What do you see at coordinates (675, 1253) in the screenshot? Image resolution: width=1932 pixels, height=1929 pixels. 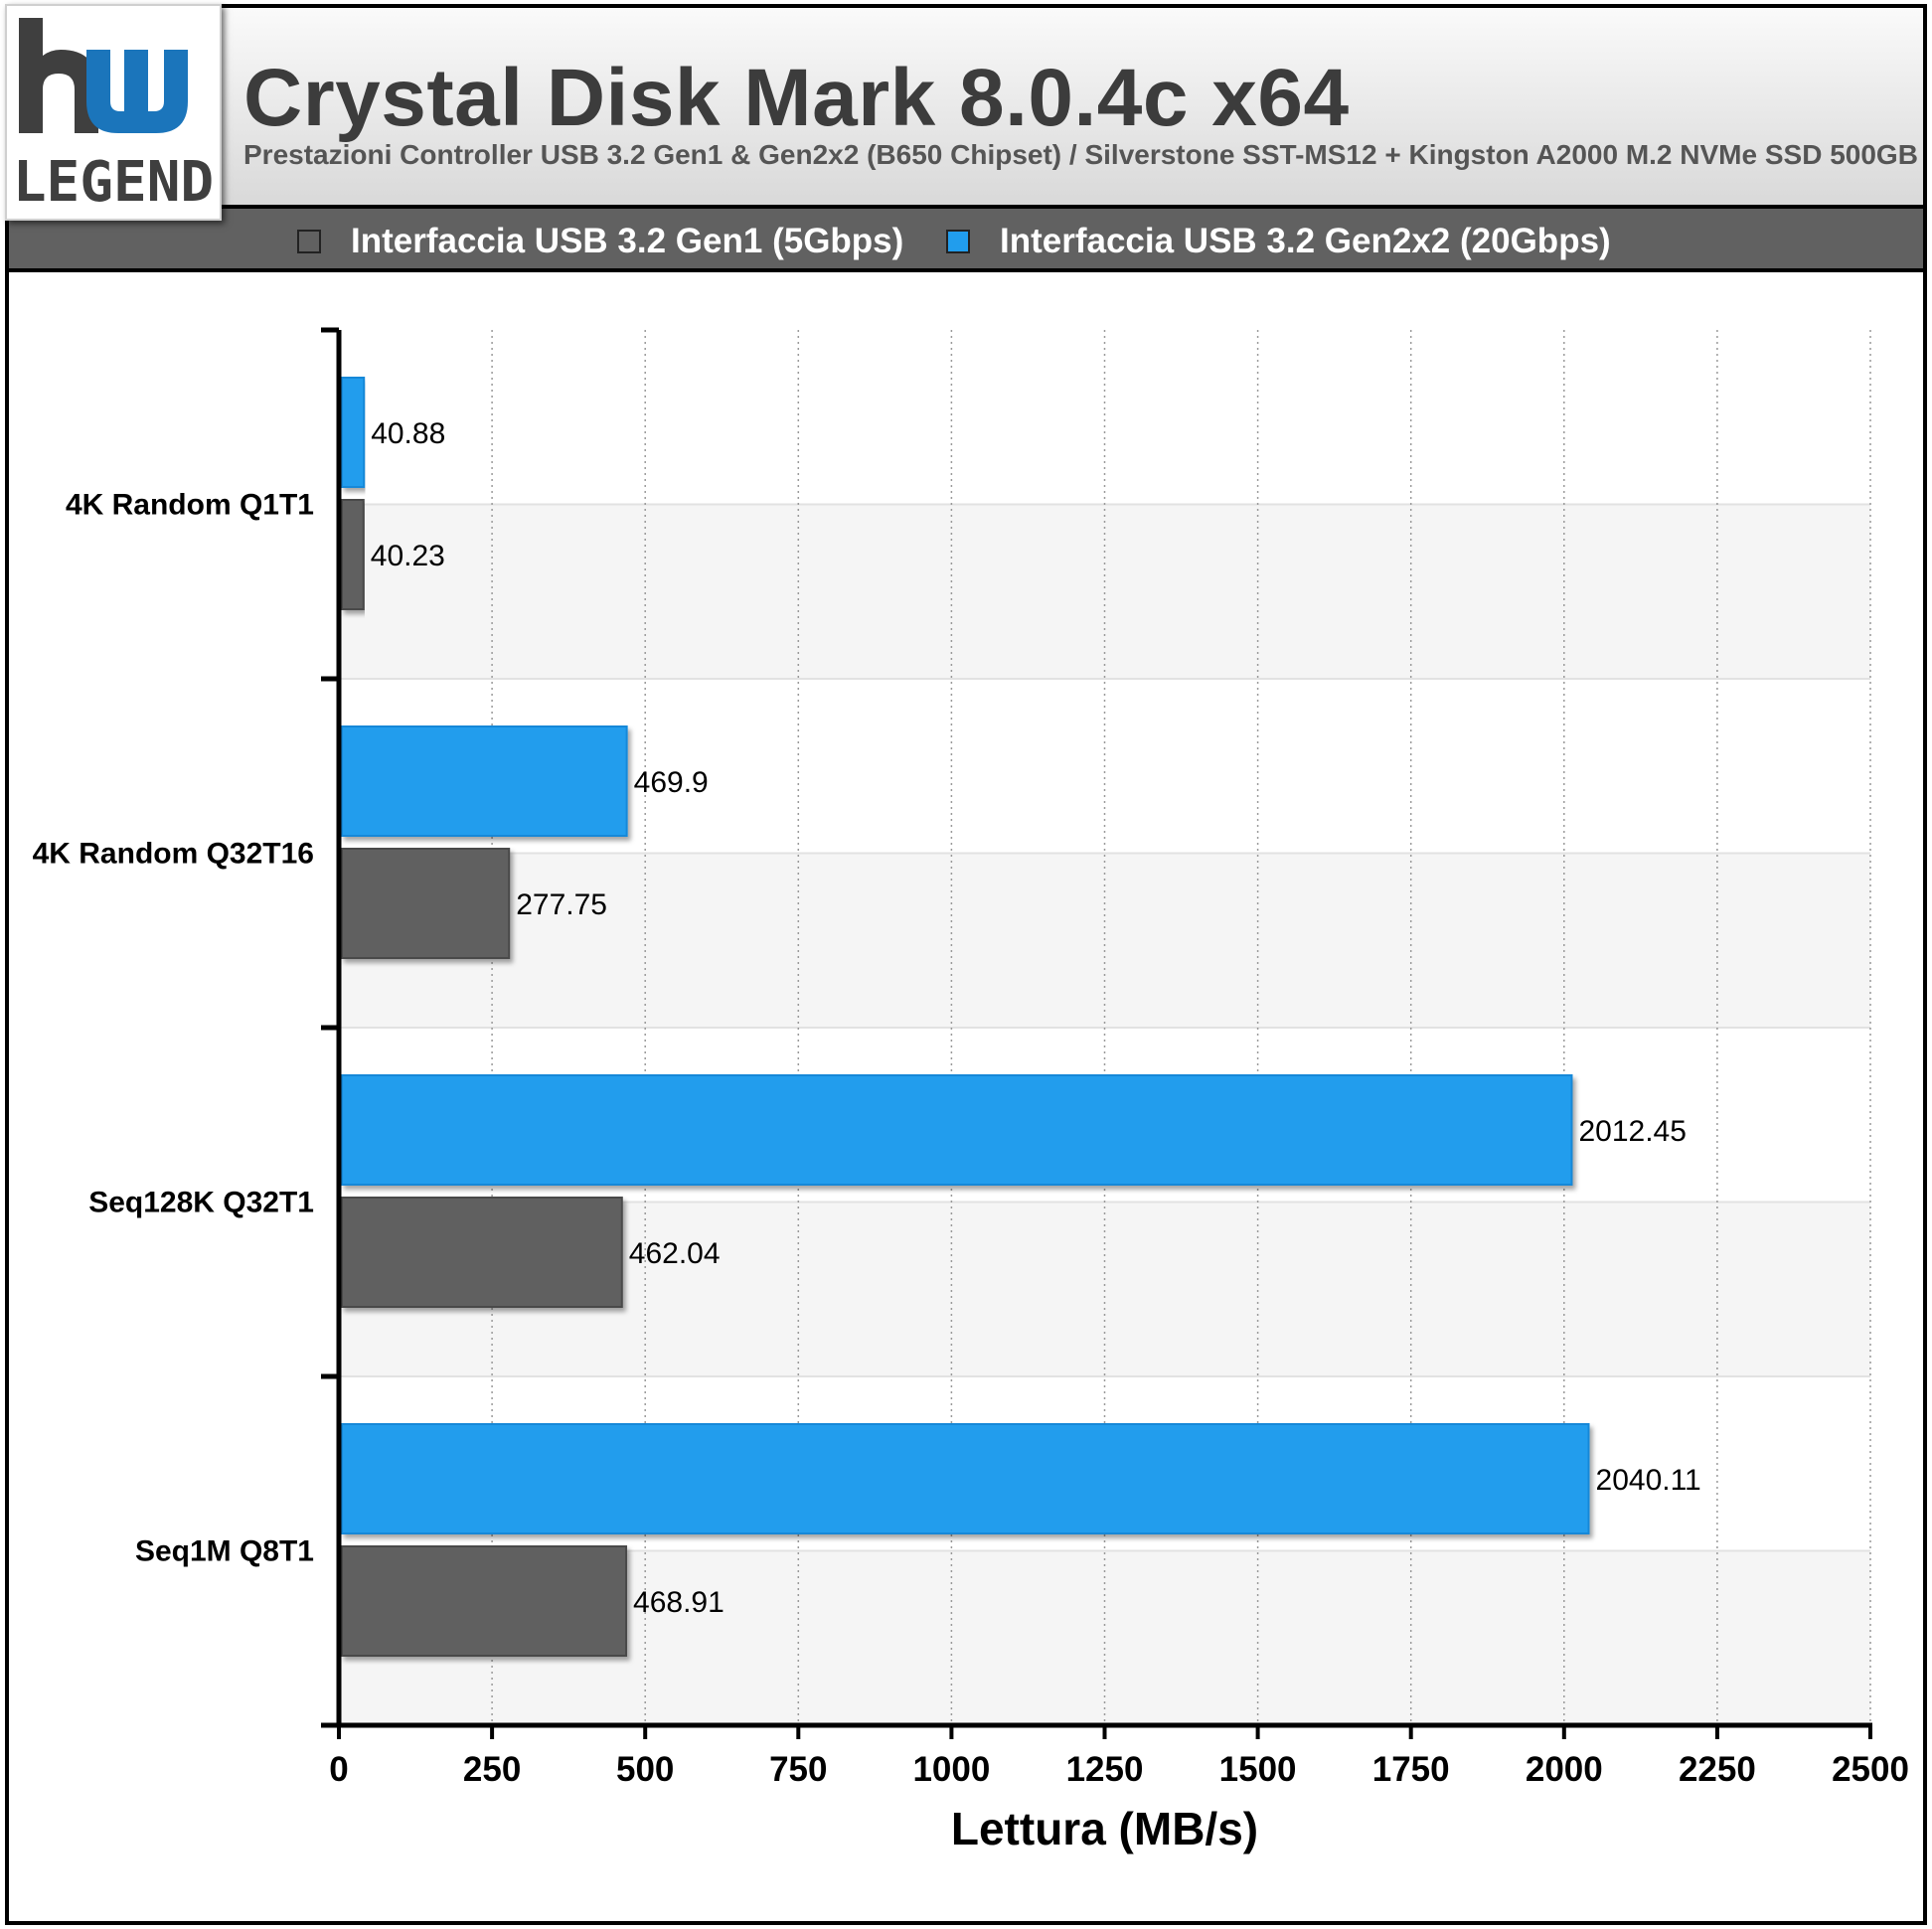 I see `data-label: 462.04` at bounding box center [675, 1253].